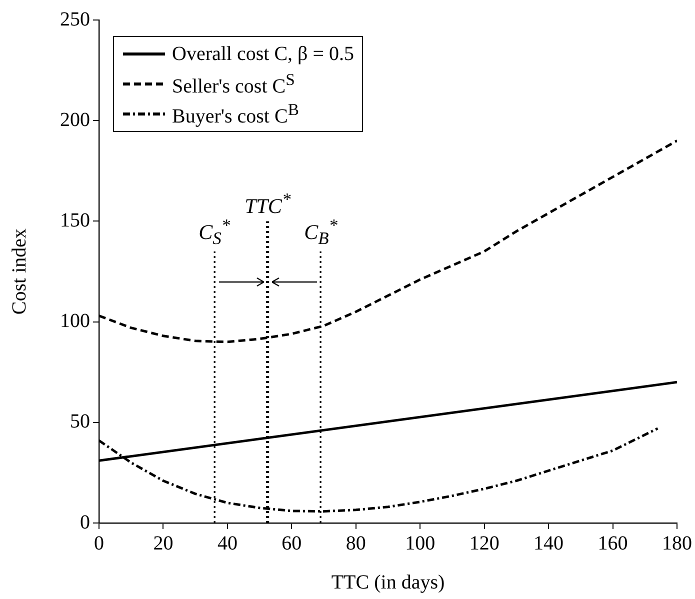 This screenshot has width=695, height=599. I want to click on y-axis-title: Cost index, so click(19, 271).